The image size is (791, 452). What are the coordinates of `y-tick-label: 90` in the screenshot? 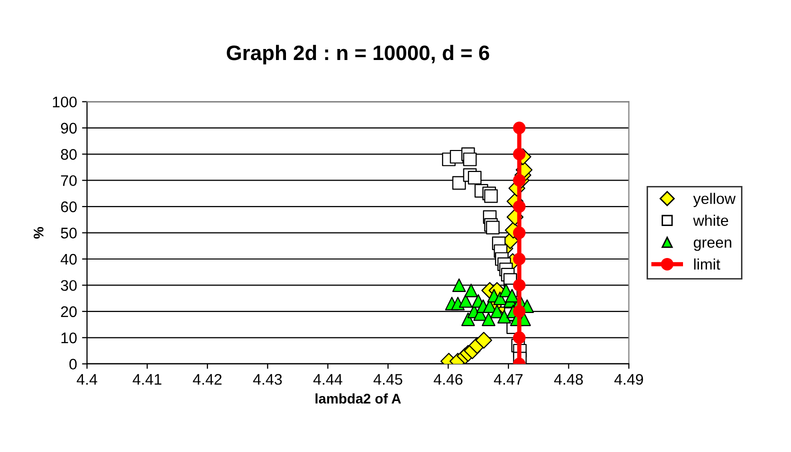 It's located at (69, 128).